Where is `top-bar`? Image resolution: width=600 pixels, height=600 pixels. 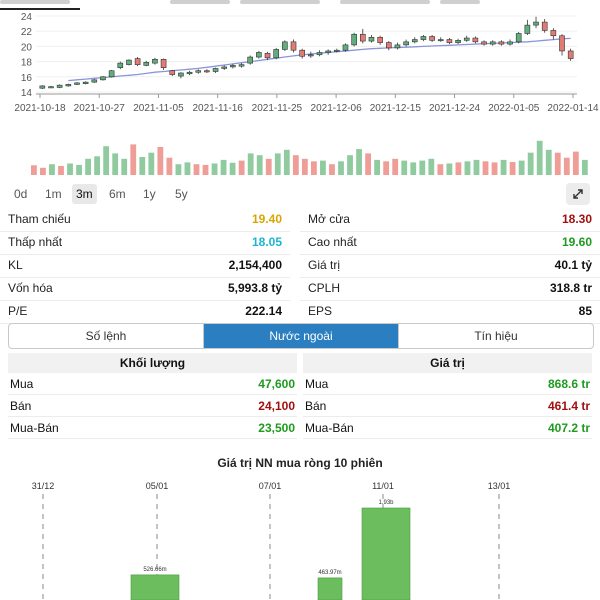 top-bar is located at coordinates (300, 6).